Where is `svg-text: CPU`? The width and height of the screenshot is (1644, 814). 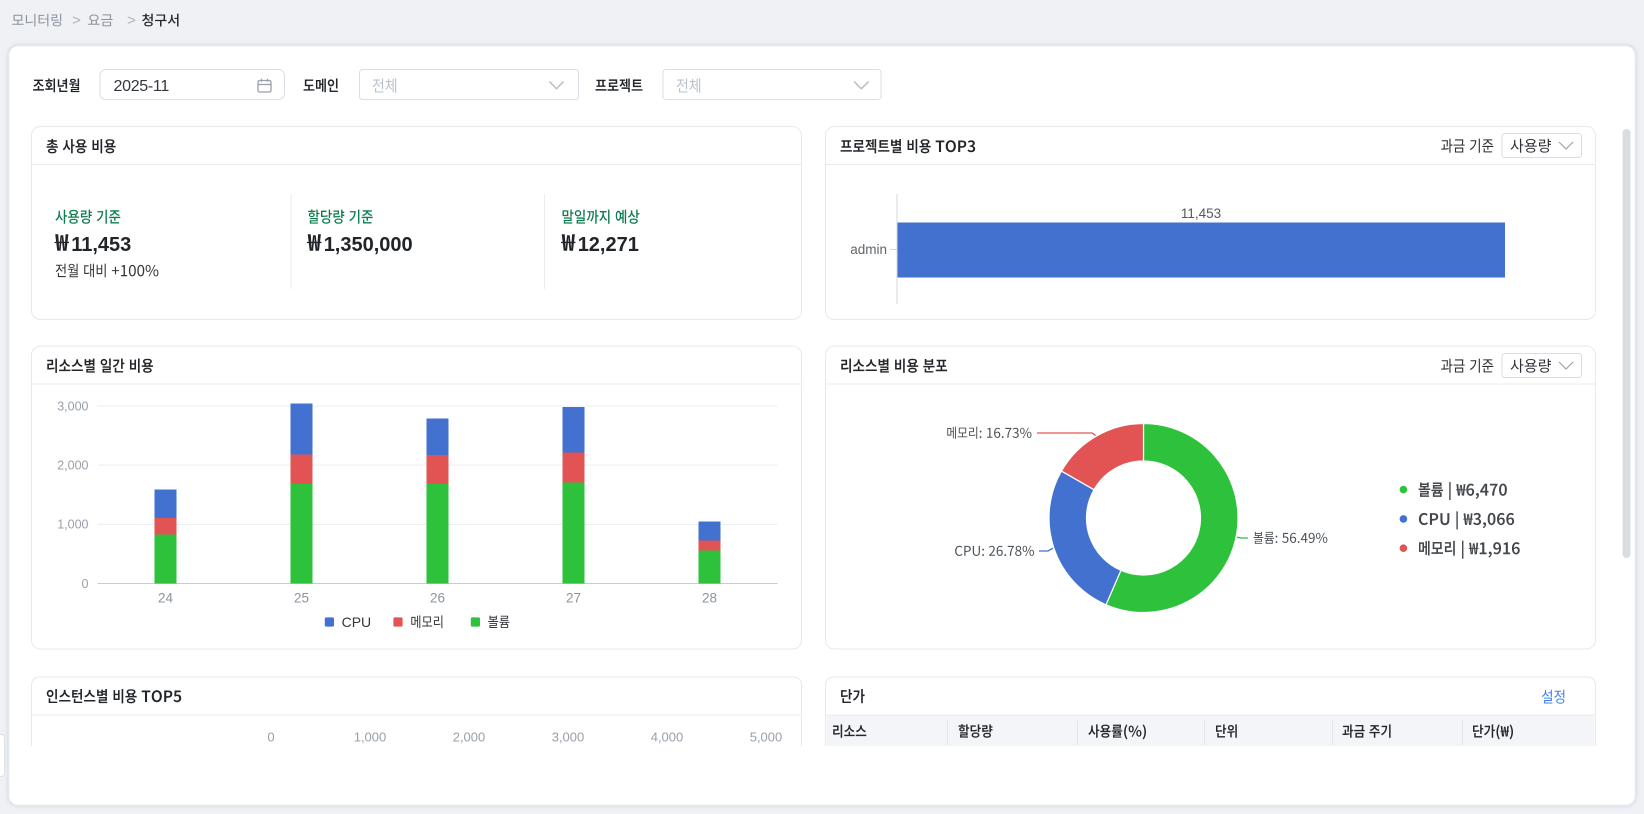 svg-text: CPU is located at coordinates (357, 622).